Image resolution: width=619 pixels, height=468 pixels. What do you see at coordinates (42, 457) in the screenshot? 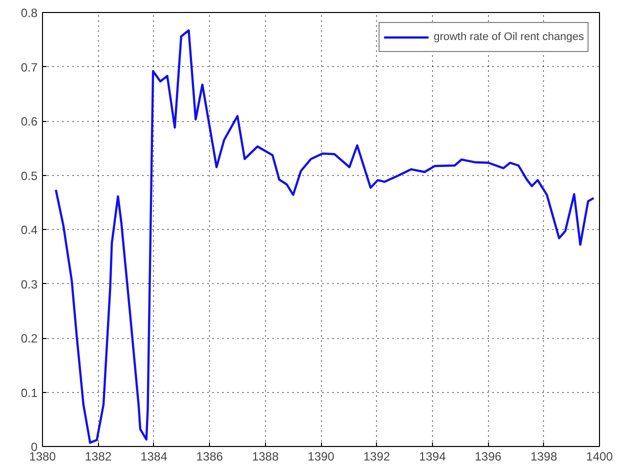
I see `x-tick-label: 1380` at bounding box center [42, 457].